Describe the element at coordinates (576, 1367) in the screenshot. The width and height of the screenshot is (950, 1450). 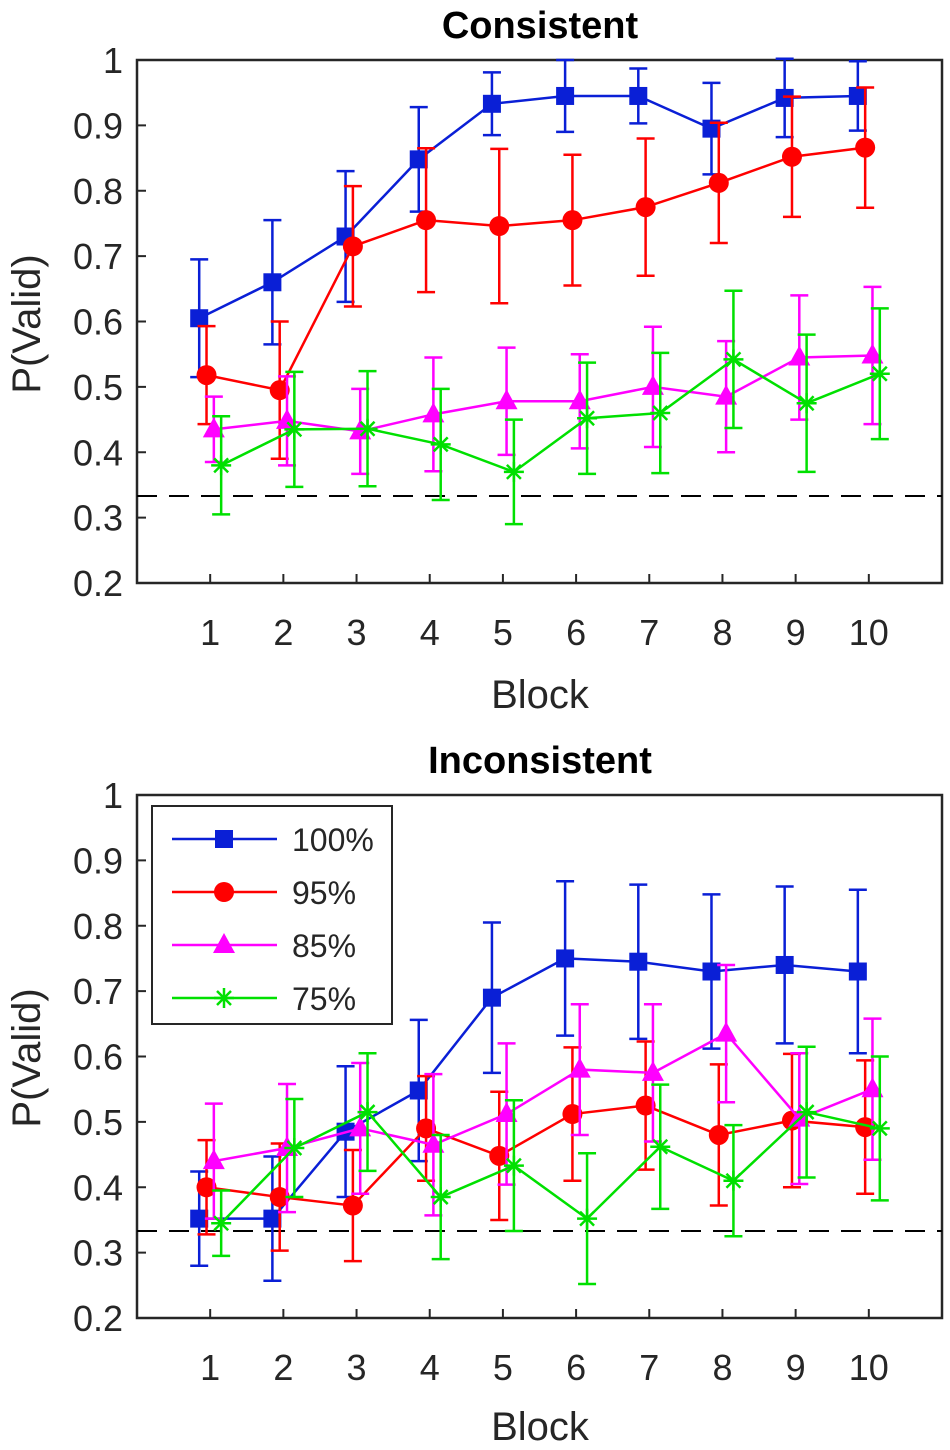
I see `x-tick-label: 6` at that location.